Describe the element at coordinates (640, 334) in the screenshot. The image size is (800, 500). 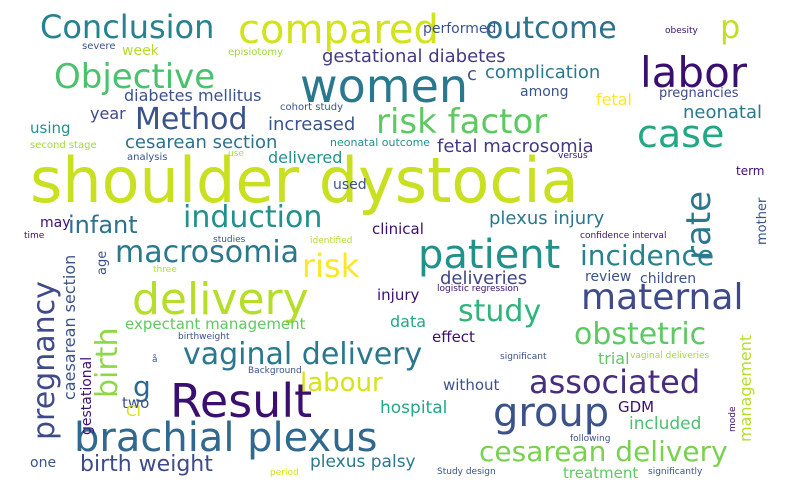
I see `word-obstetric: obstetric` at that location.